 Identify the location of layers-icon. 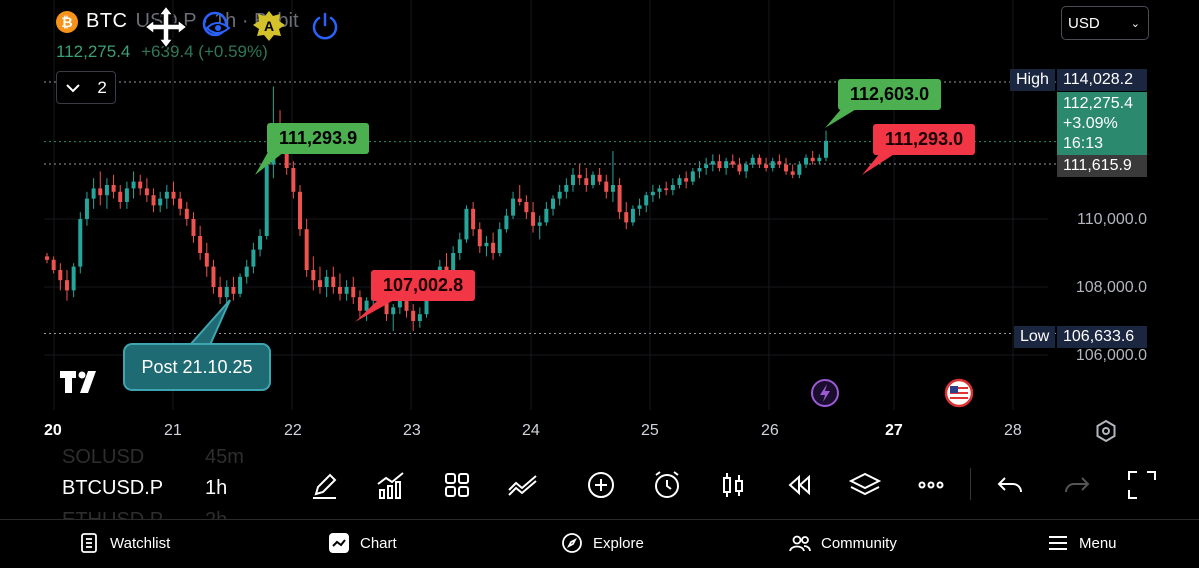
(865, 485).